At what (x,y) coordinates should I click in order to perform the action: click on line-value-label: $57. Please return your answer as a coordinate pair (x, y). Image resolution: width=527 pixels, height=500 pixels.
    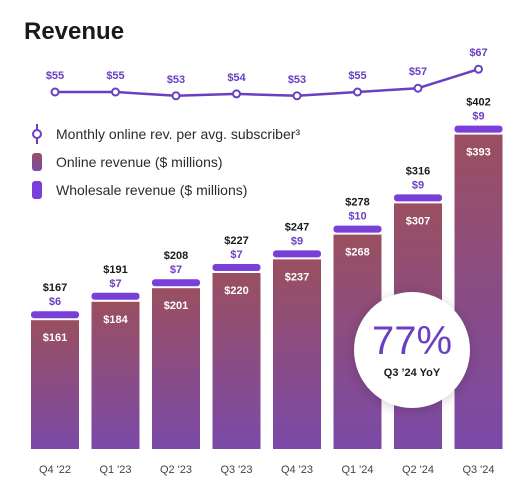
    Looking at the image, I should click on (418, 72).